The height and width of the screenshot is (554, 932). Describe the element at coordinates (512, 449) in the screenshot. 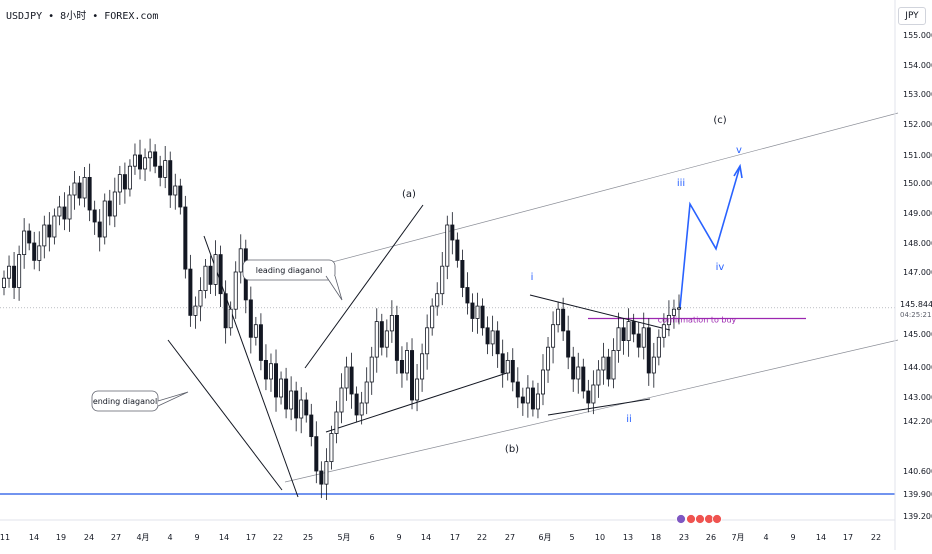

I see `wave-label: (b)` at that location.